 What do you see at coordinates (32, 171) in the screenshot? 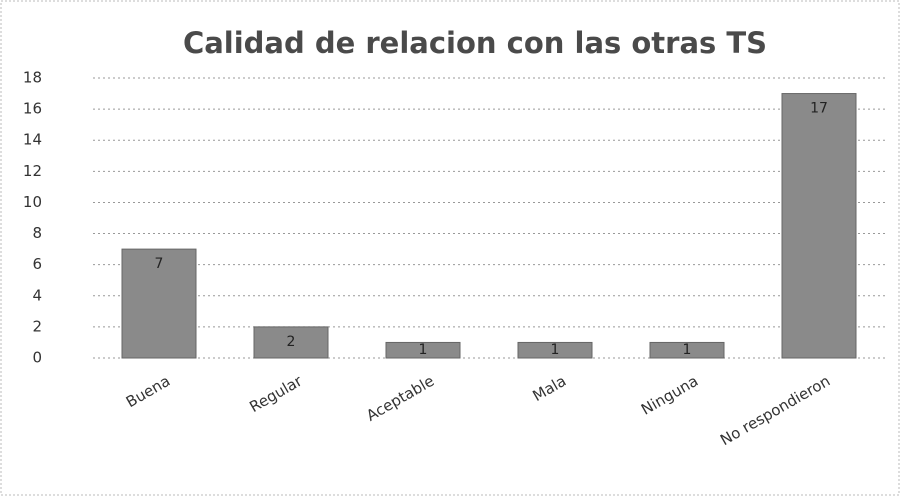
I see `y-tick-label: 12` at bounding box center [32, 171].